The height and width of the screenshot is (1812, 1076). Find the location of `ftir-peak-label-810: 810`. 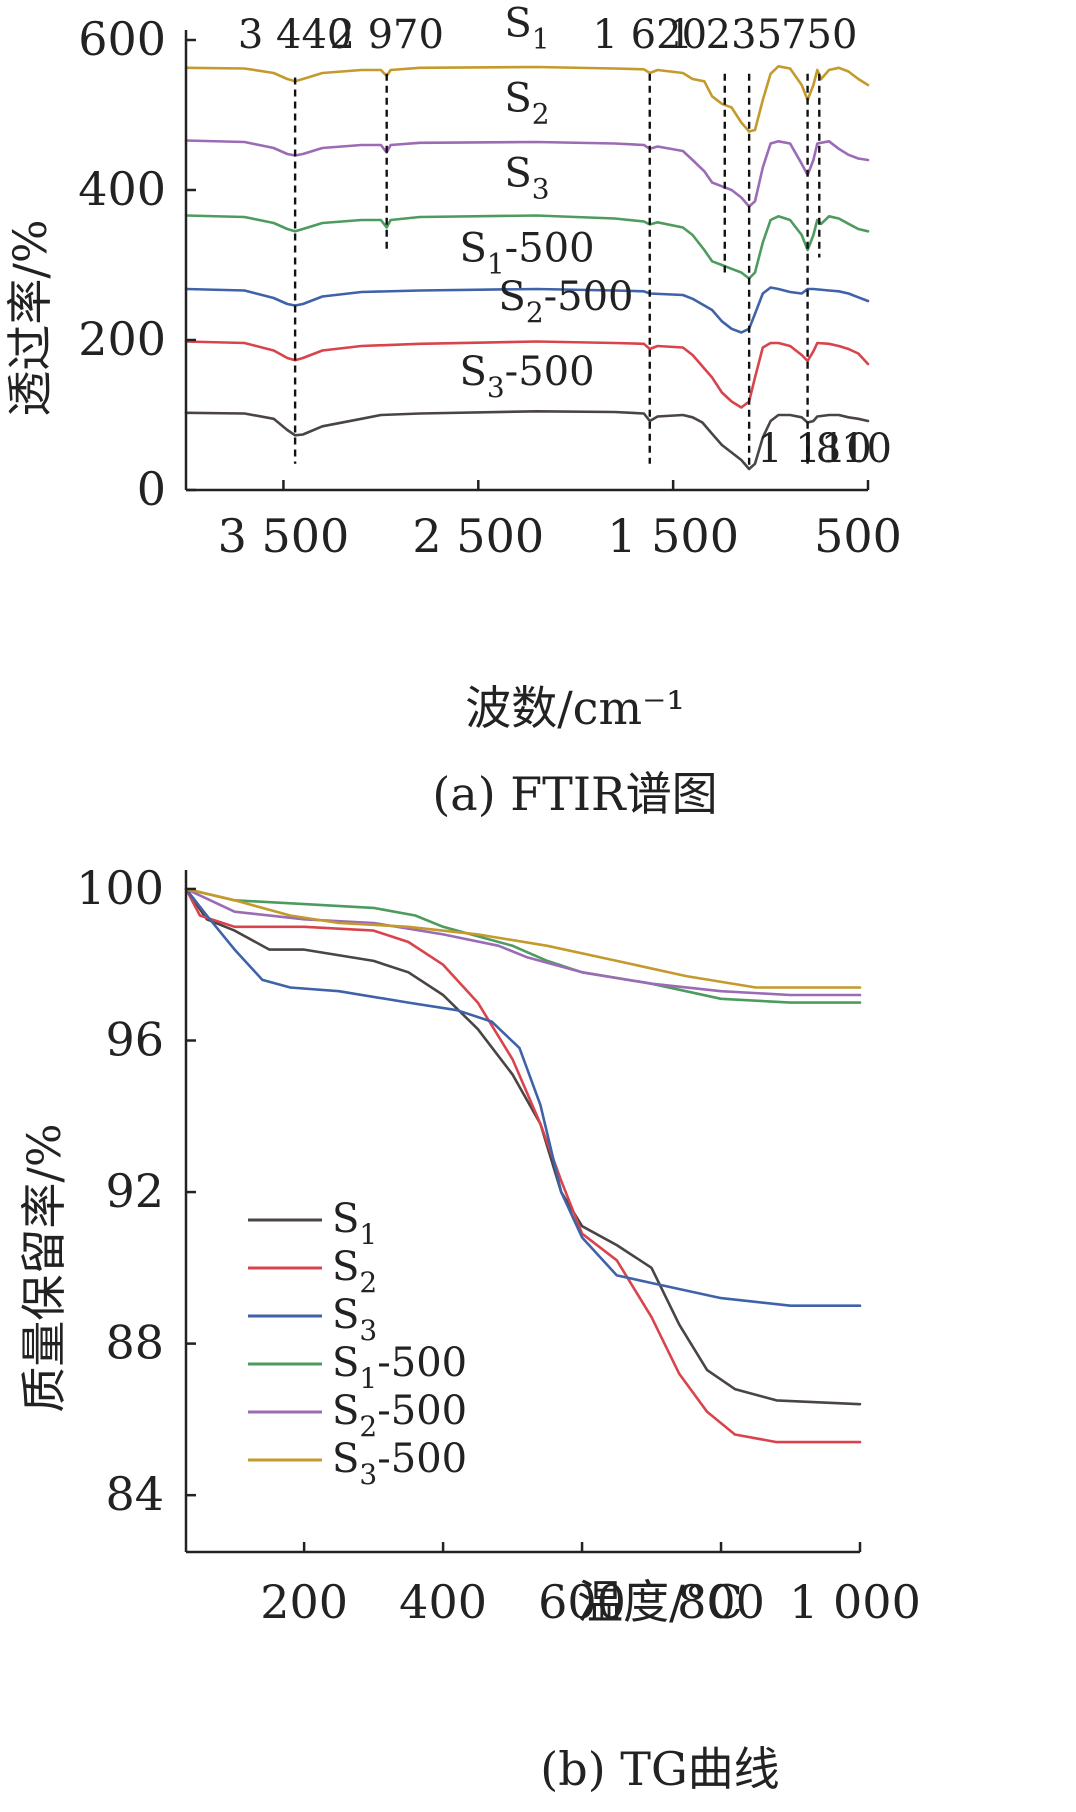

ftir-peak-label-810: 810 is located at coordinates (854, 449).